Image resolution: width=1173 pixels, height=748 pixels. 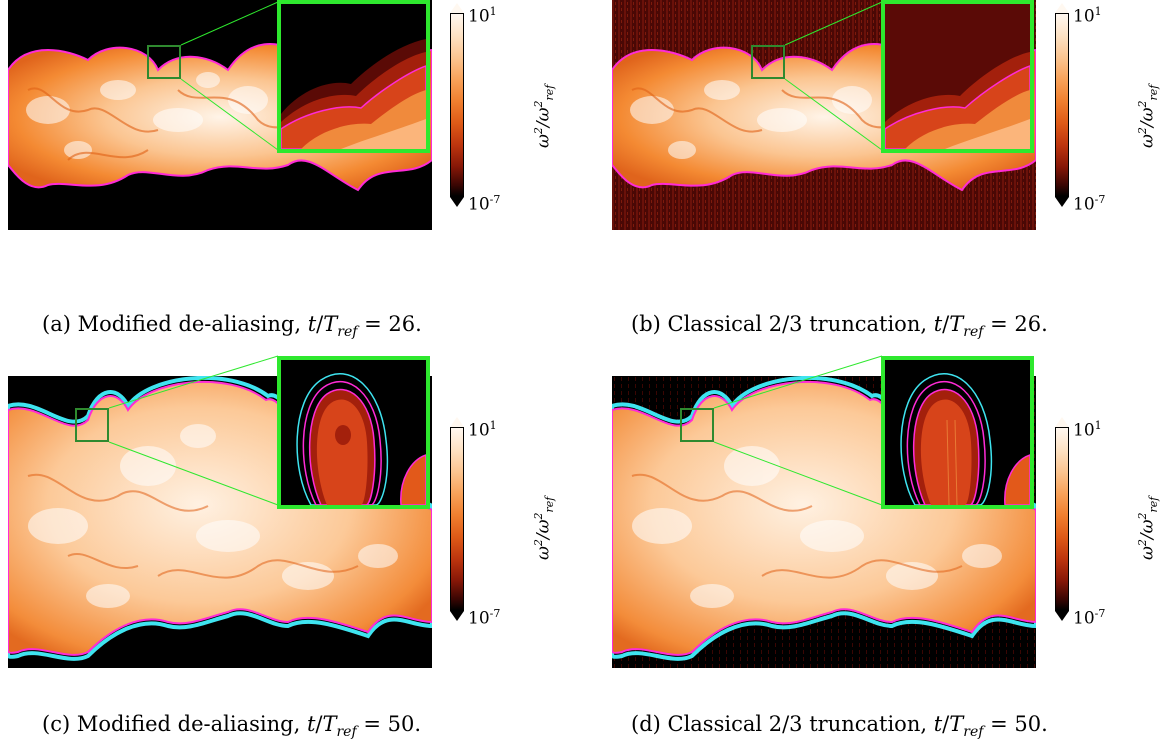 I want to click on zoom-connector-c, so click(x=193, y=430).